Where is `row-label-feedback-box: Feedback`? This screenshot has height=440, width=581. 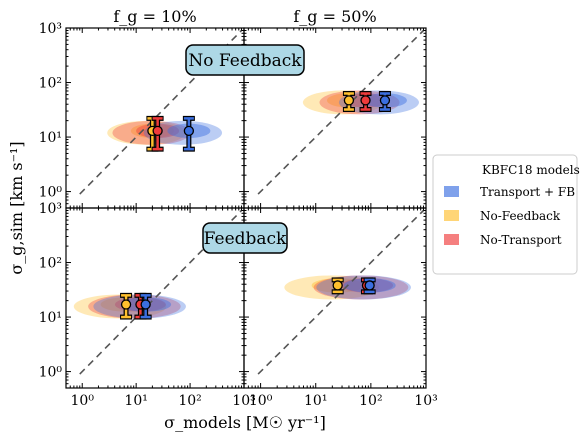 row-label-feedback-box: Feedback is located at coordinates (245, 238).